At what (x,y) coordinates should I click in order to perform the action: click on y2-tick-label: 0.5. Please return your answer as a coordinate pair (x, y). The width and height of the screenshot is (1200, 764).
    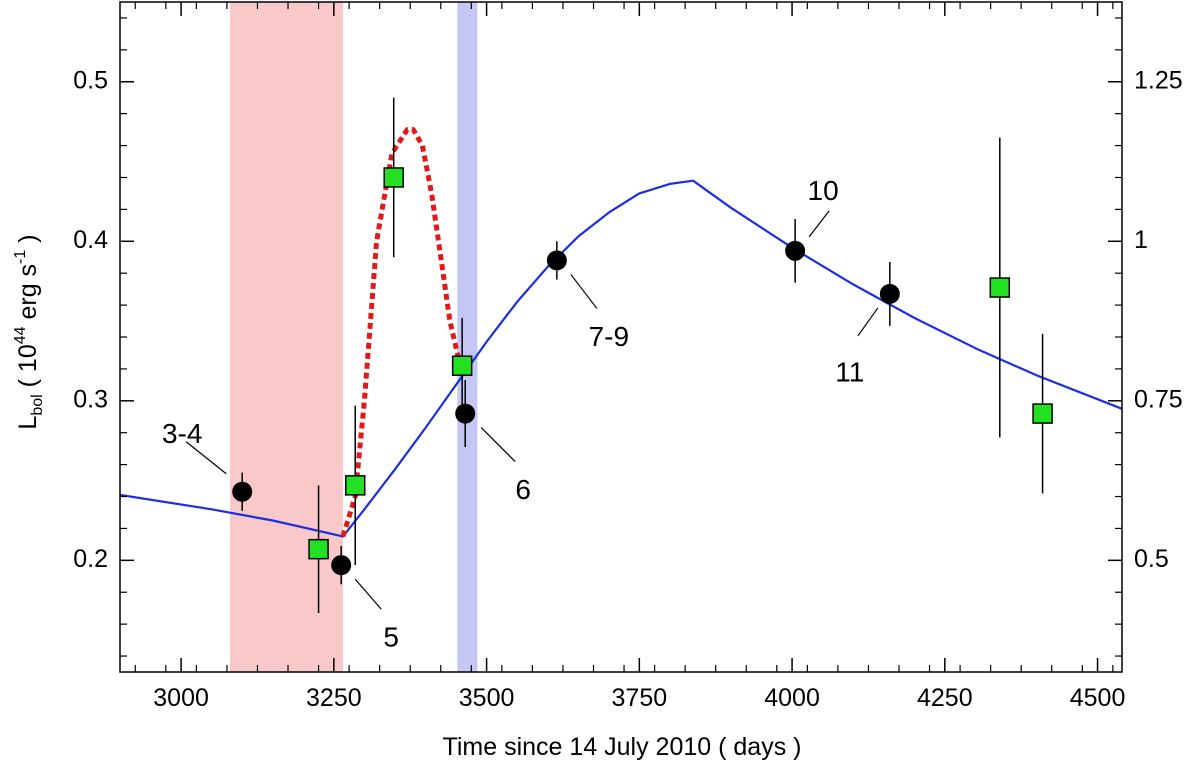
    Looking at the image, I should click on (1151, 559).